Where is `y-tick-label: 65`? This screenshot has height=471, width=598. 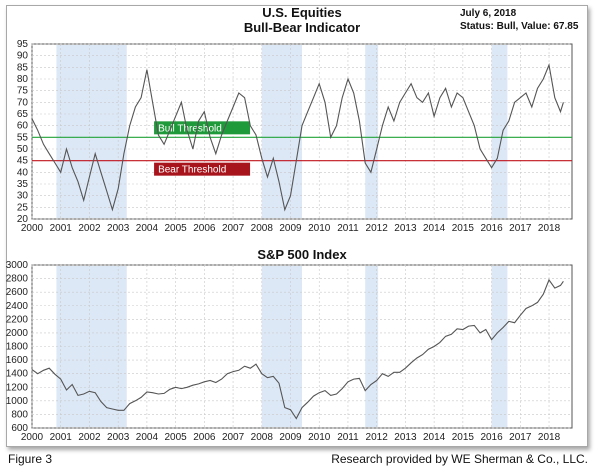 y-tick-label: 65 is located at coordinates (23, 114).